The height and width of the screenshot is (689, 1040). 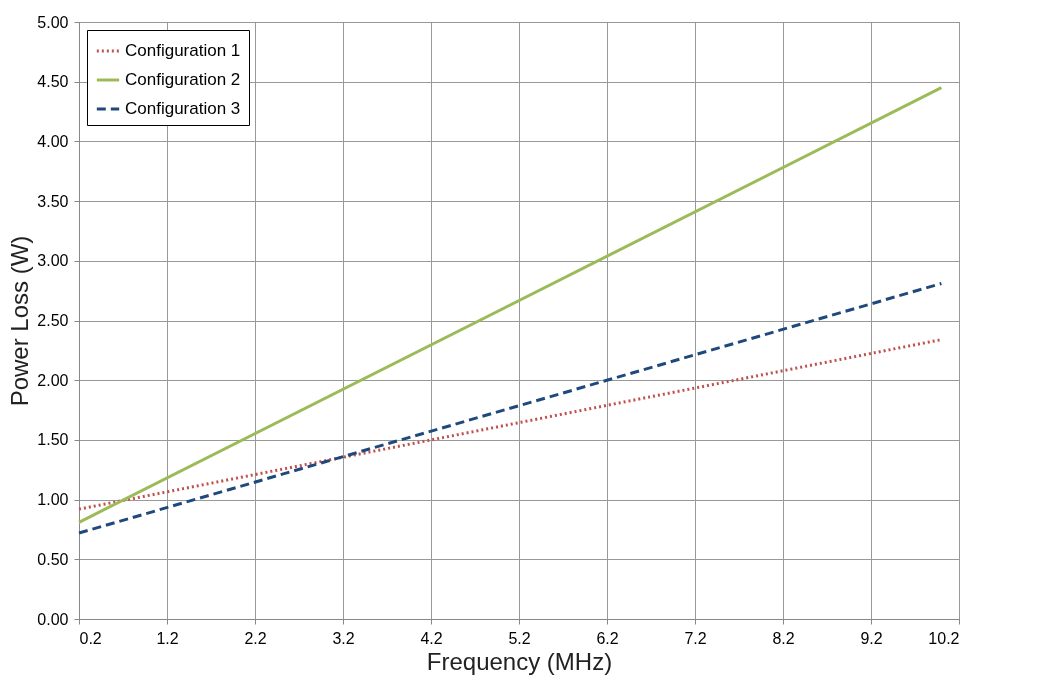 I want to click on legend-label: Configuration 2, so click(x=183, y=79).